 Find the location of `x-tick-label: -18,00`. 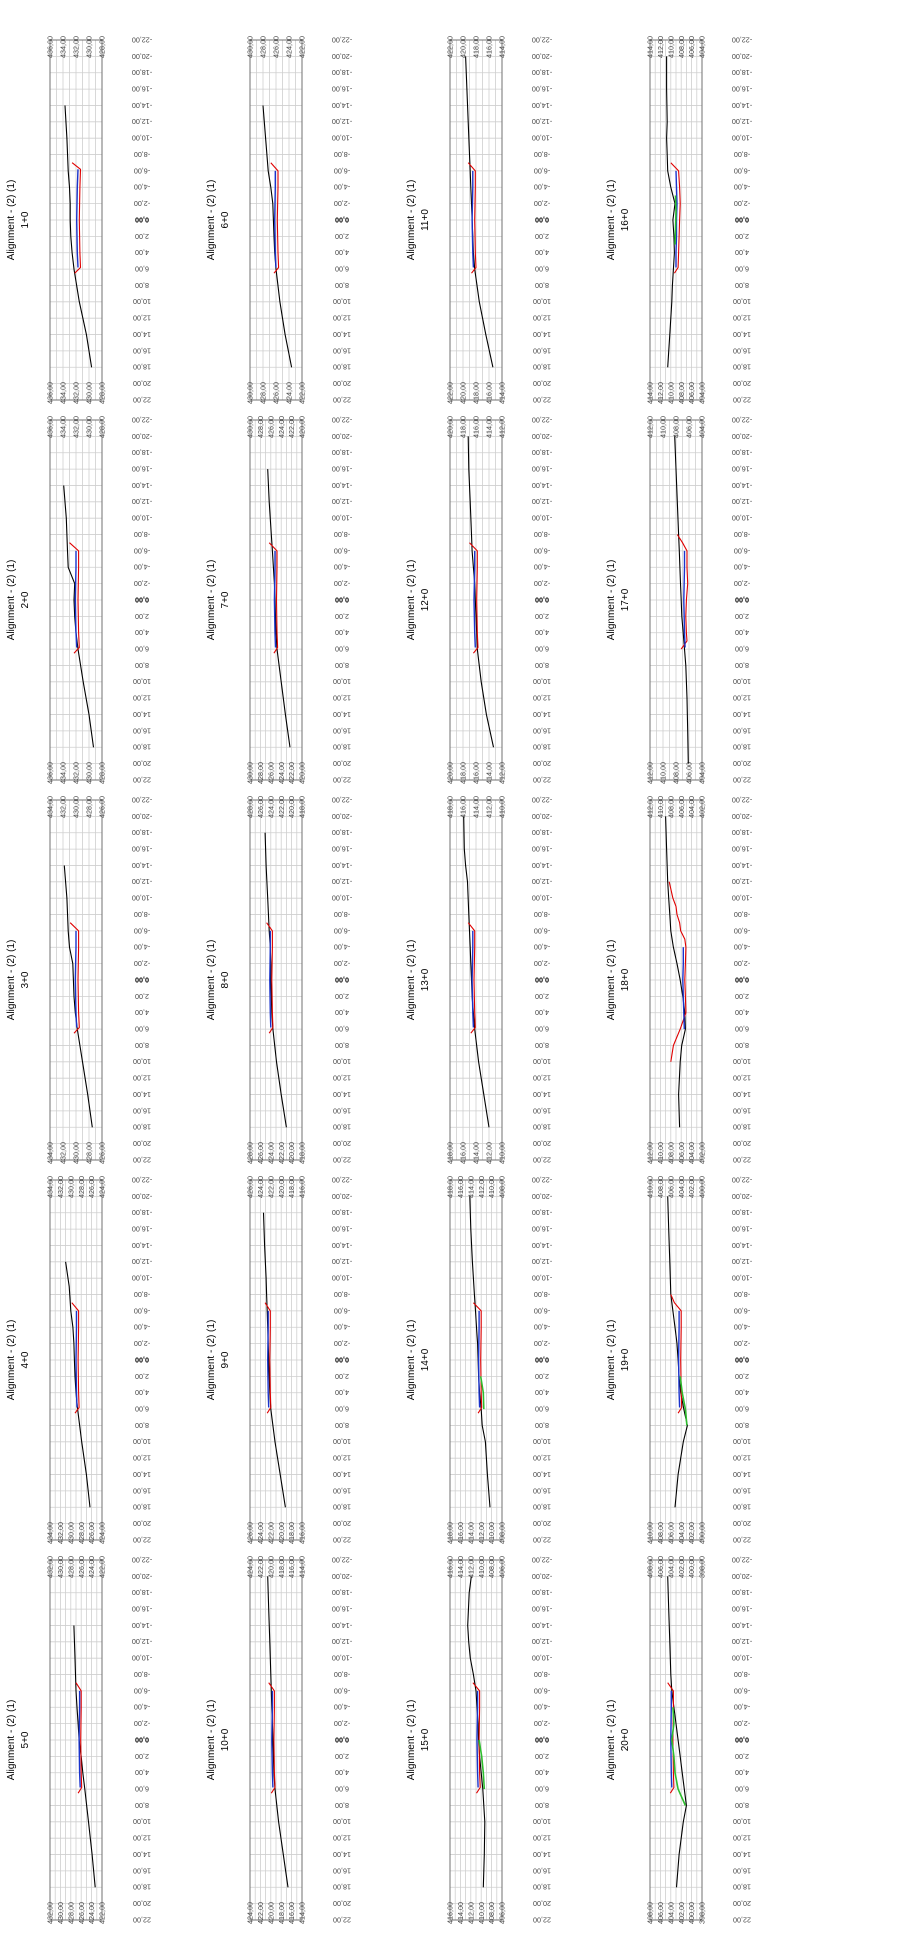

x-tick-label: -18,00 is located at coordinates (742, 832).